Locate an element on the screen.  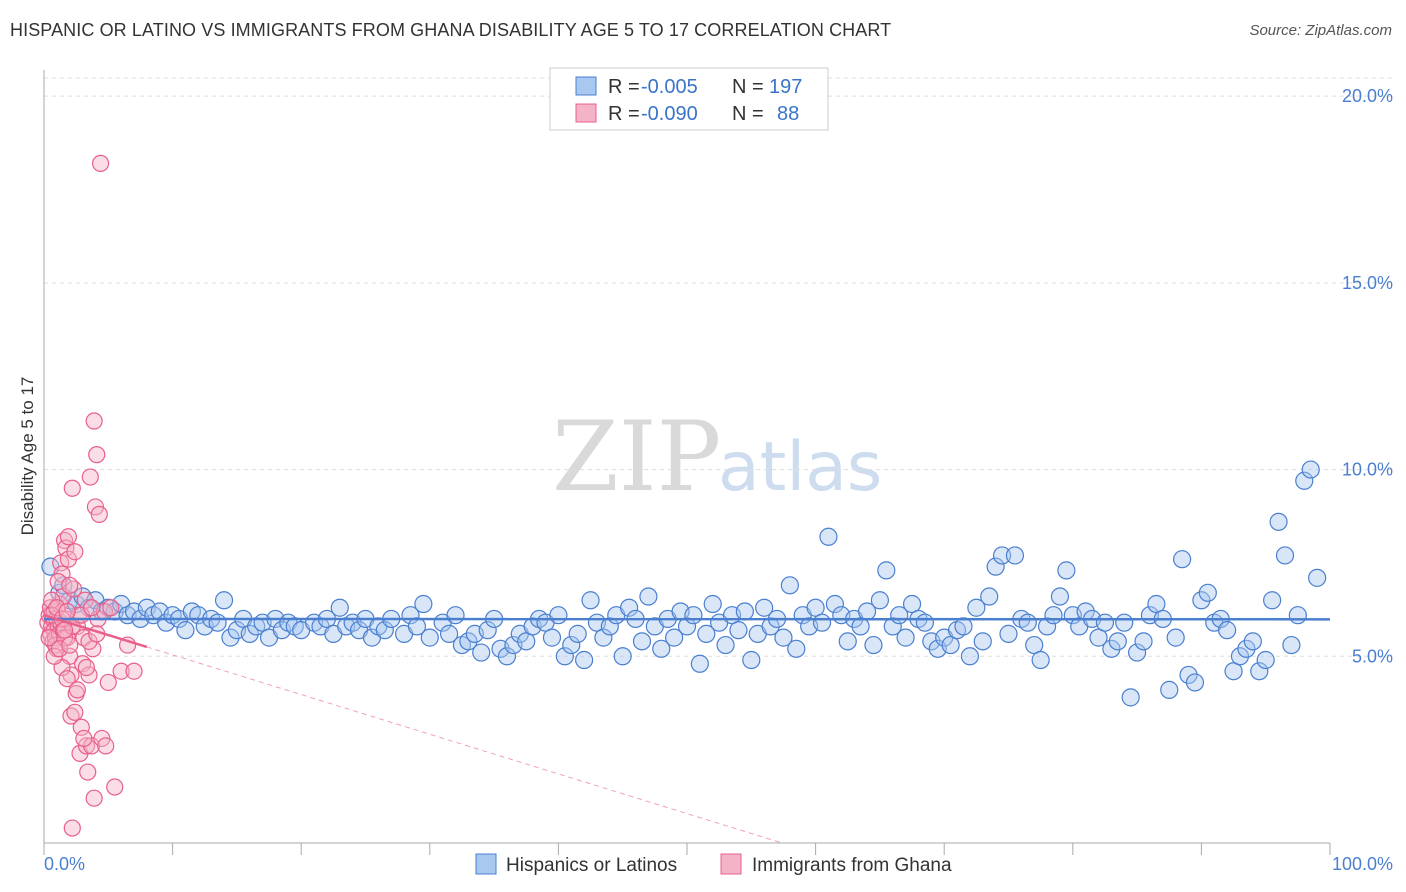
legend-r-value-1: -0.005 is located at coordinates (669, 87).